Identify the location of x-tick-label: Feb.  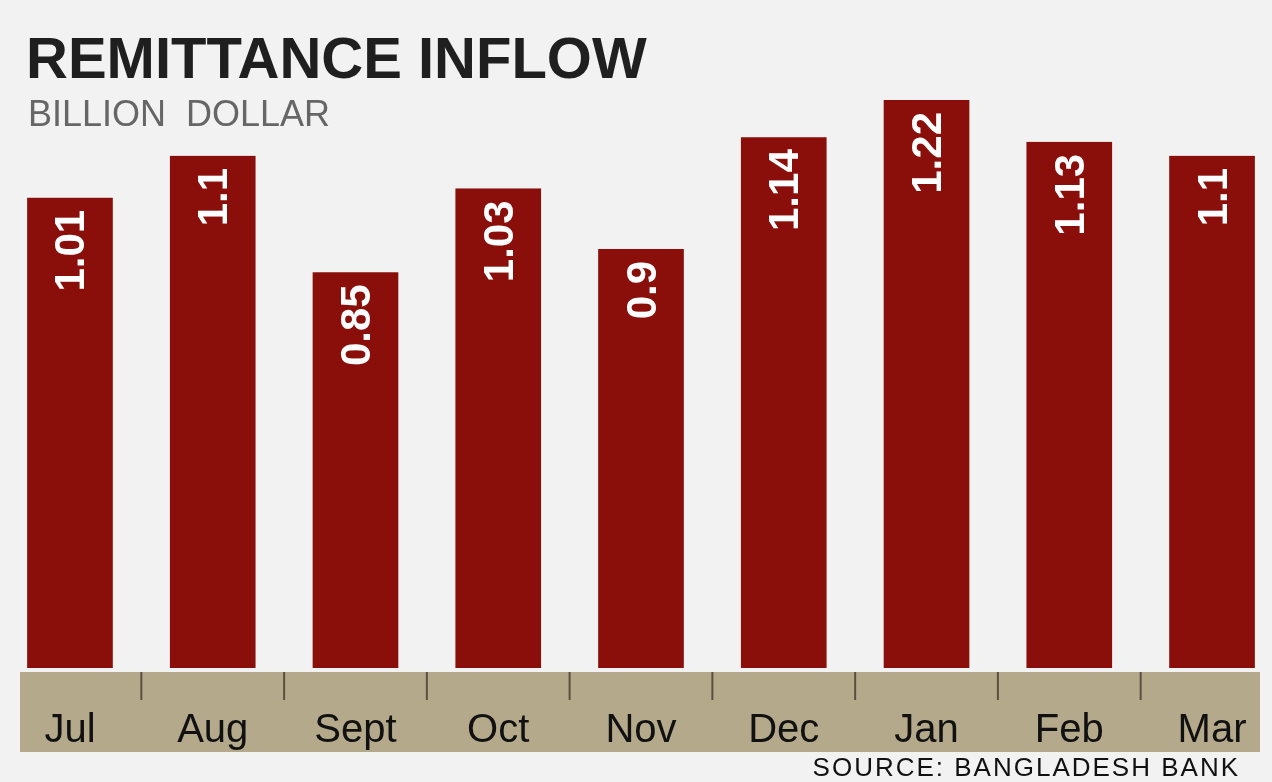
(1069, 728).